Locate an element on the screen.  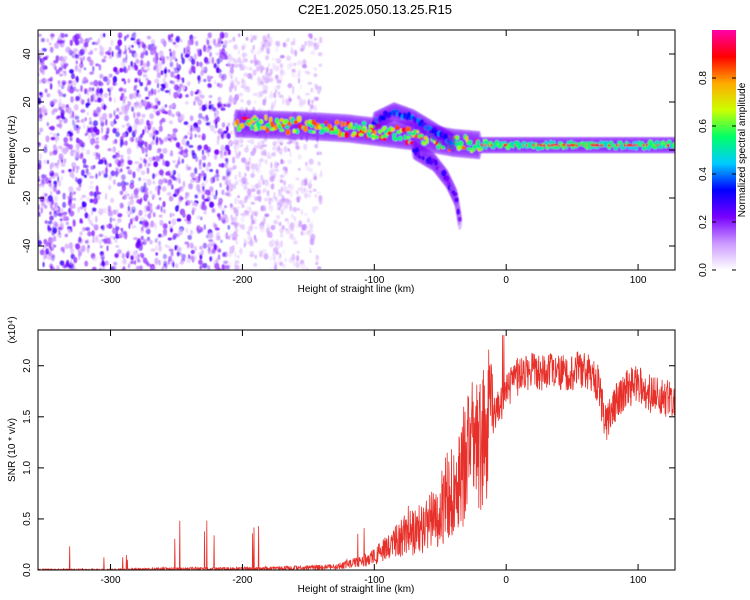
y-tick-label: -40 is located at coordinates (27, 245).